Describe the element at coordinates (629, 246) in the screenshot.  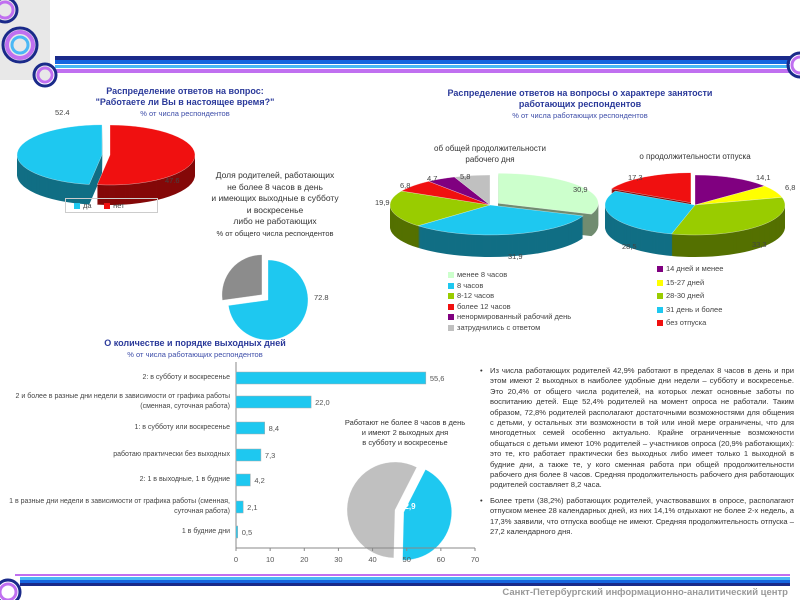
I see `value-label: 28,5` at that location.